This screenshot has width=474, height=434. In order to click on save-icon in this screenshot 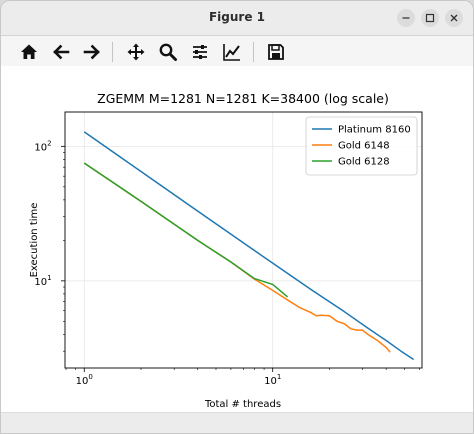, I will do `click(276, 52)`.